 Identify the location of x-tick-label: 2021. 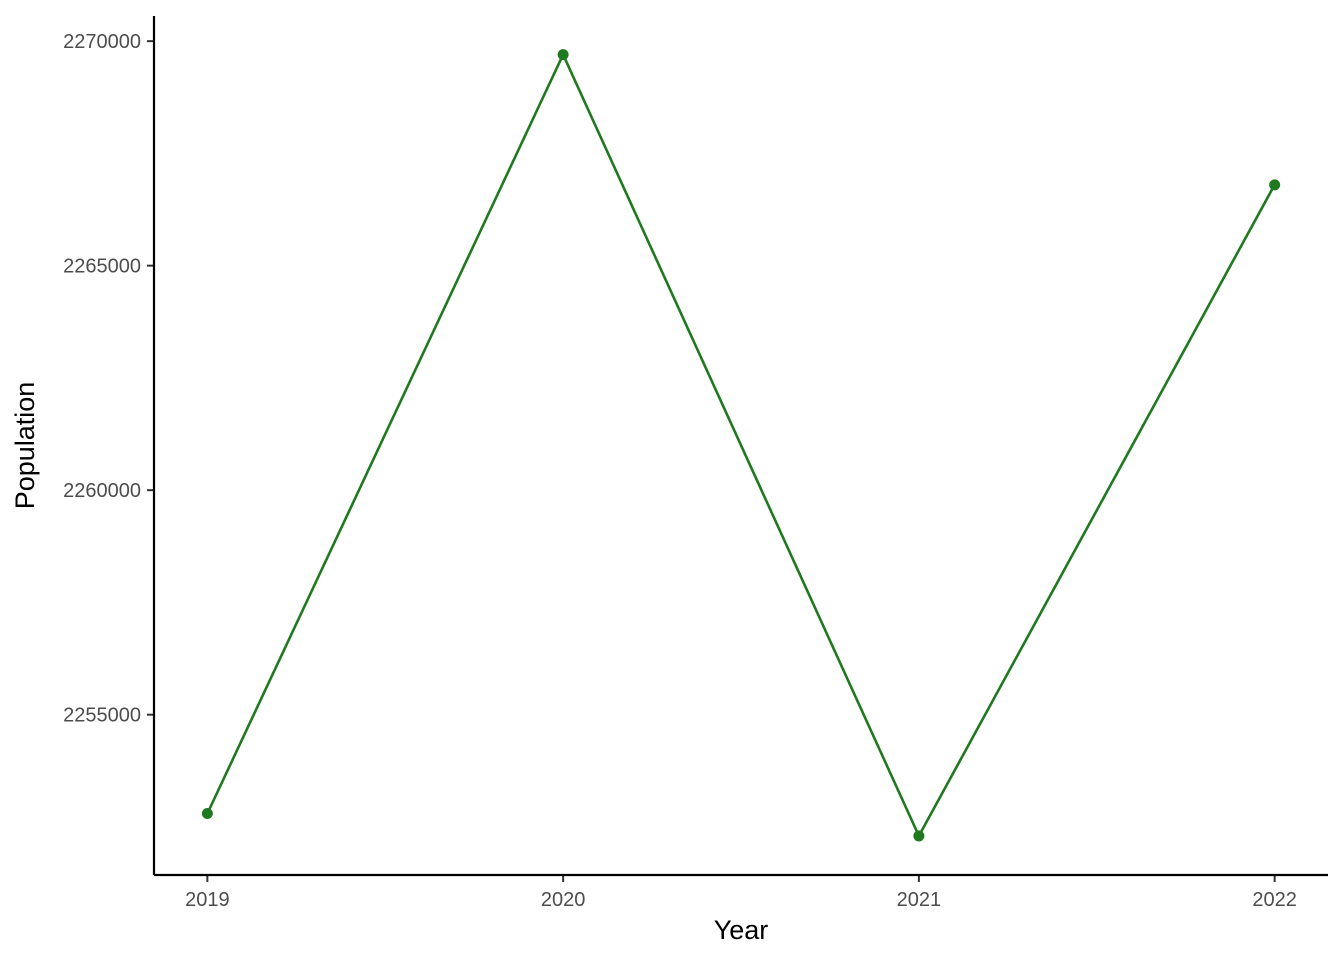
(919, 900).